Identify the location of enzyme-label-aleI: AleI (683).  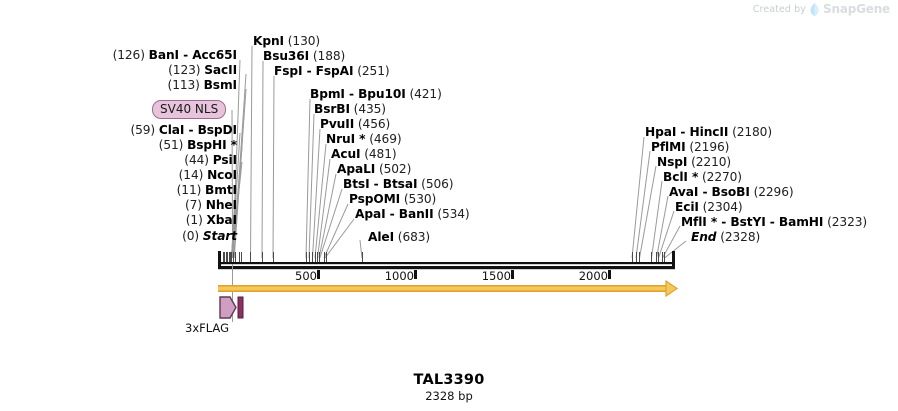
(399, 237).